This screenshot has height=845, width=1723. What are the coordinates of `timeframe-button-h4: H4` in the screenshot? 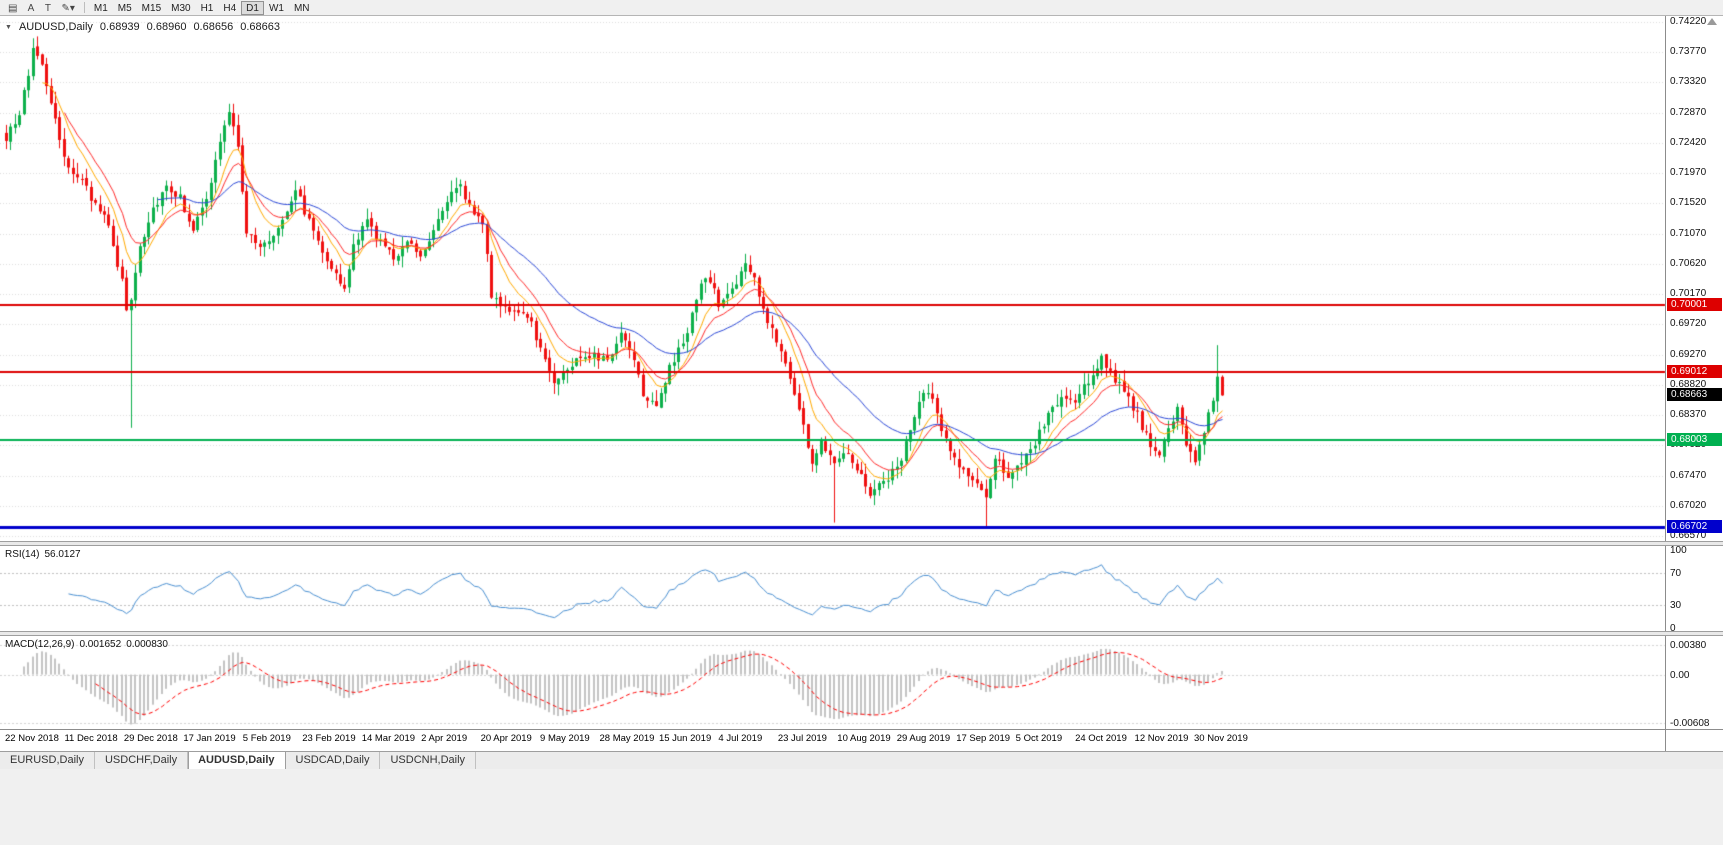 It's located at (230, 8).